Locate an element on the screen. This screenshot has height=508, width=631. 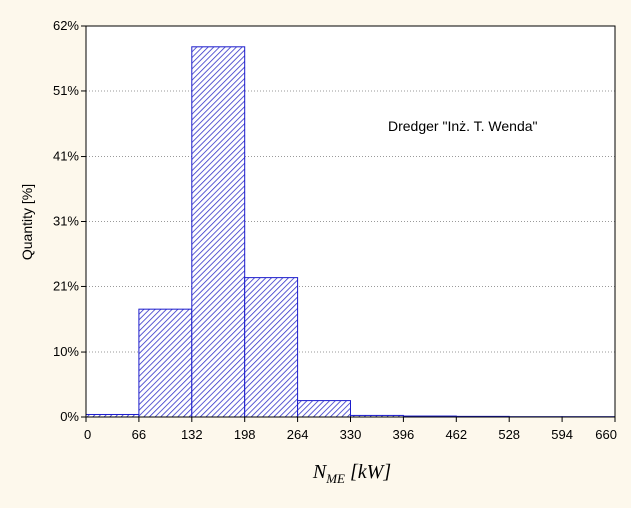
x-axis-label: NME [kW] is located at coordinates (351, 473).